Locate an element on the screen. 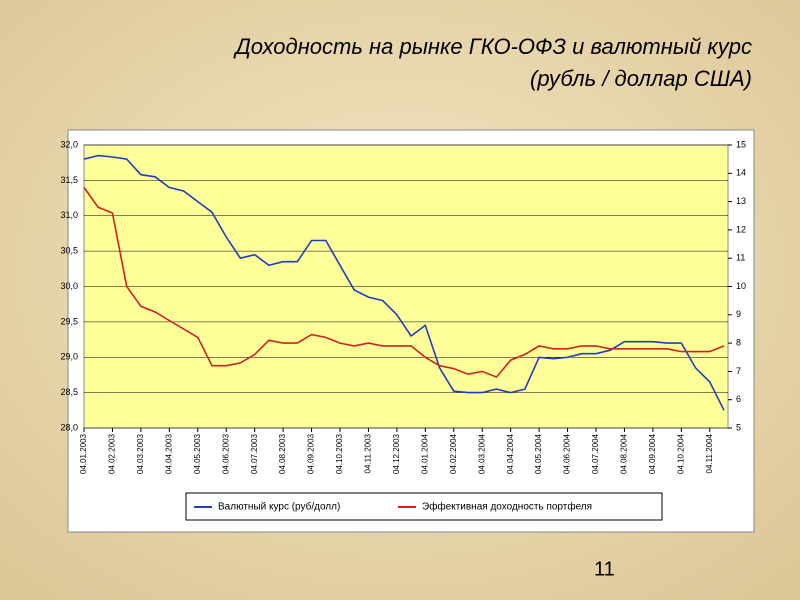  x-tick-label: 04.12.2003 is located at coordinates (396, 453).